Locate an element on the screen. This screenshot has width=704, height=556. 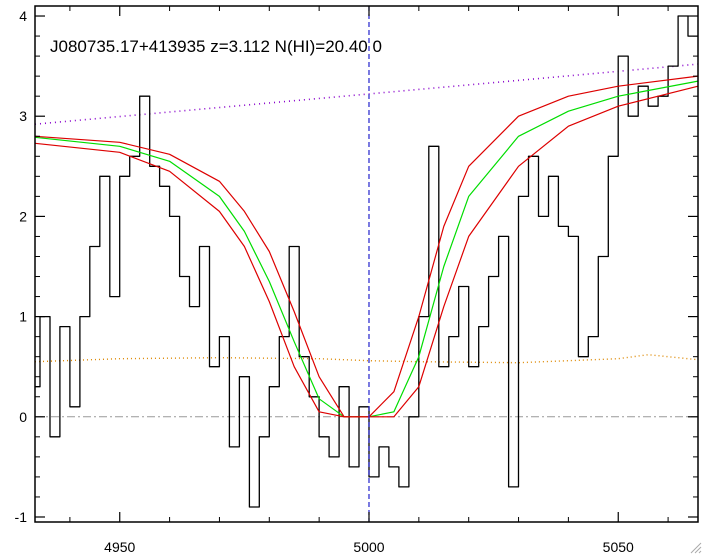
resize-grip-icon is located at coordinates (696, 548).